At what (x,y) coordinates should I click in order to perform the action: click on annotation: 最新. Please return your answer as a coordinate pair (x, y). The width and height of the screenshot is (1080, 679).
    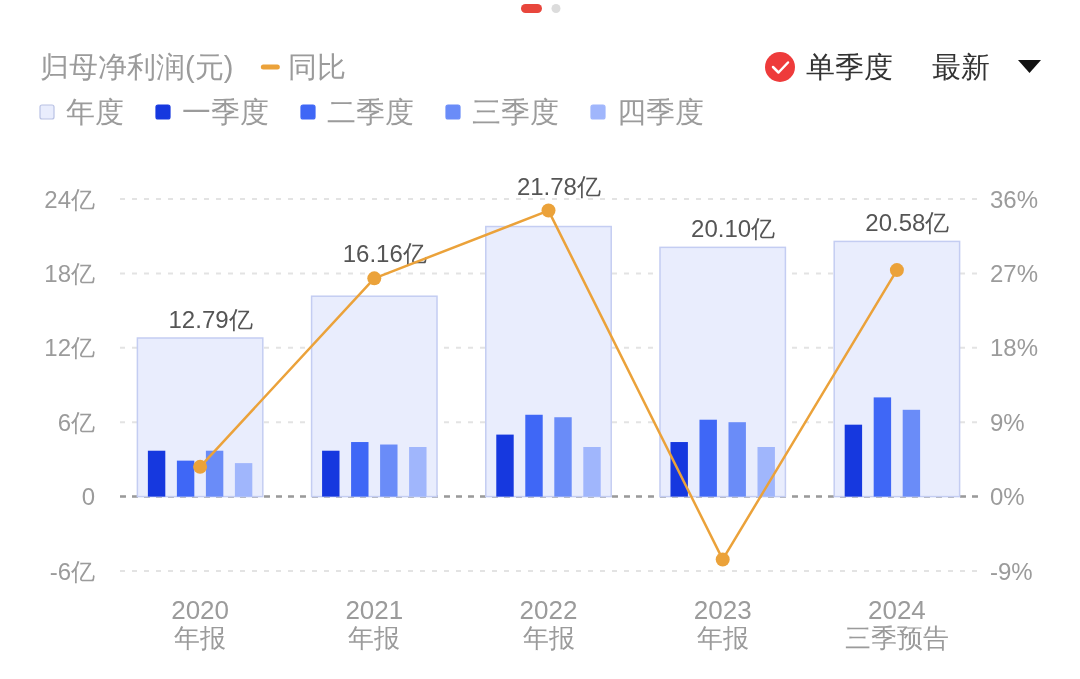
    Looking at the image, I should click on (961, 67).